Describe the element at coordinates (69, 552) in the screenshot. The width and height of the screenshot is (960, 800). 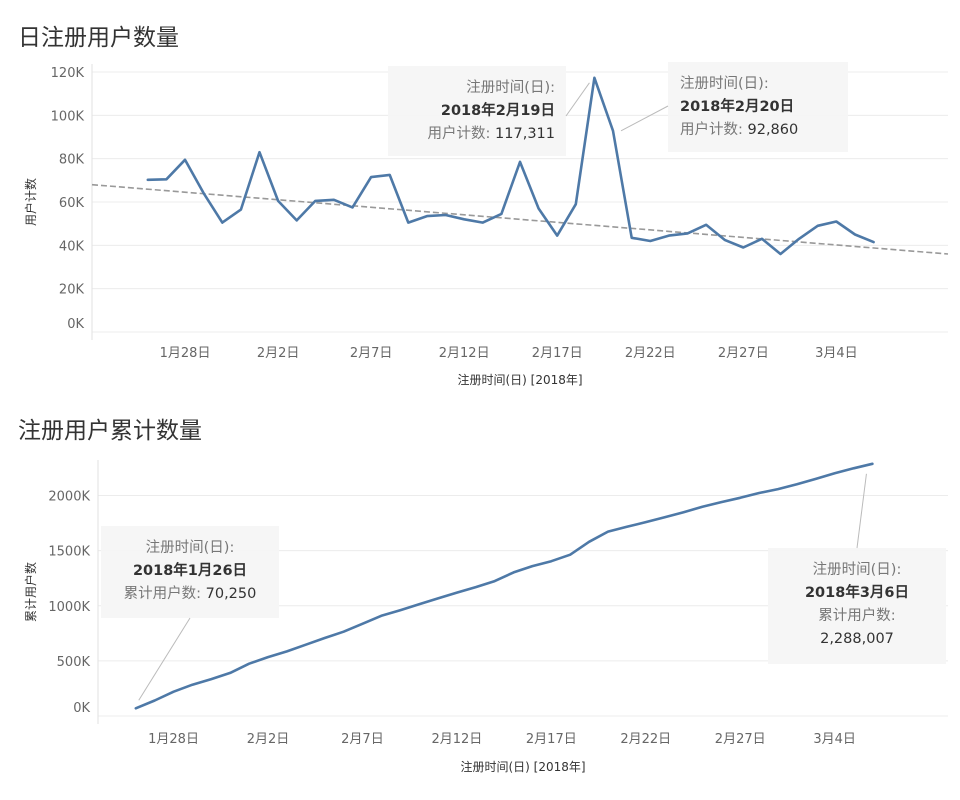
I see `y-tick-label: 1500K` at that location.